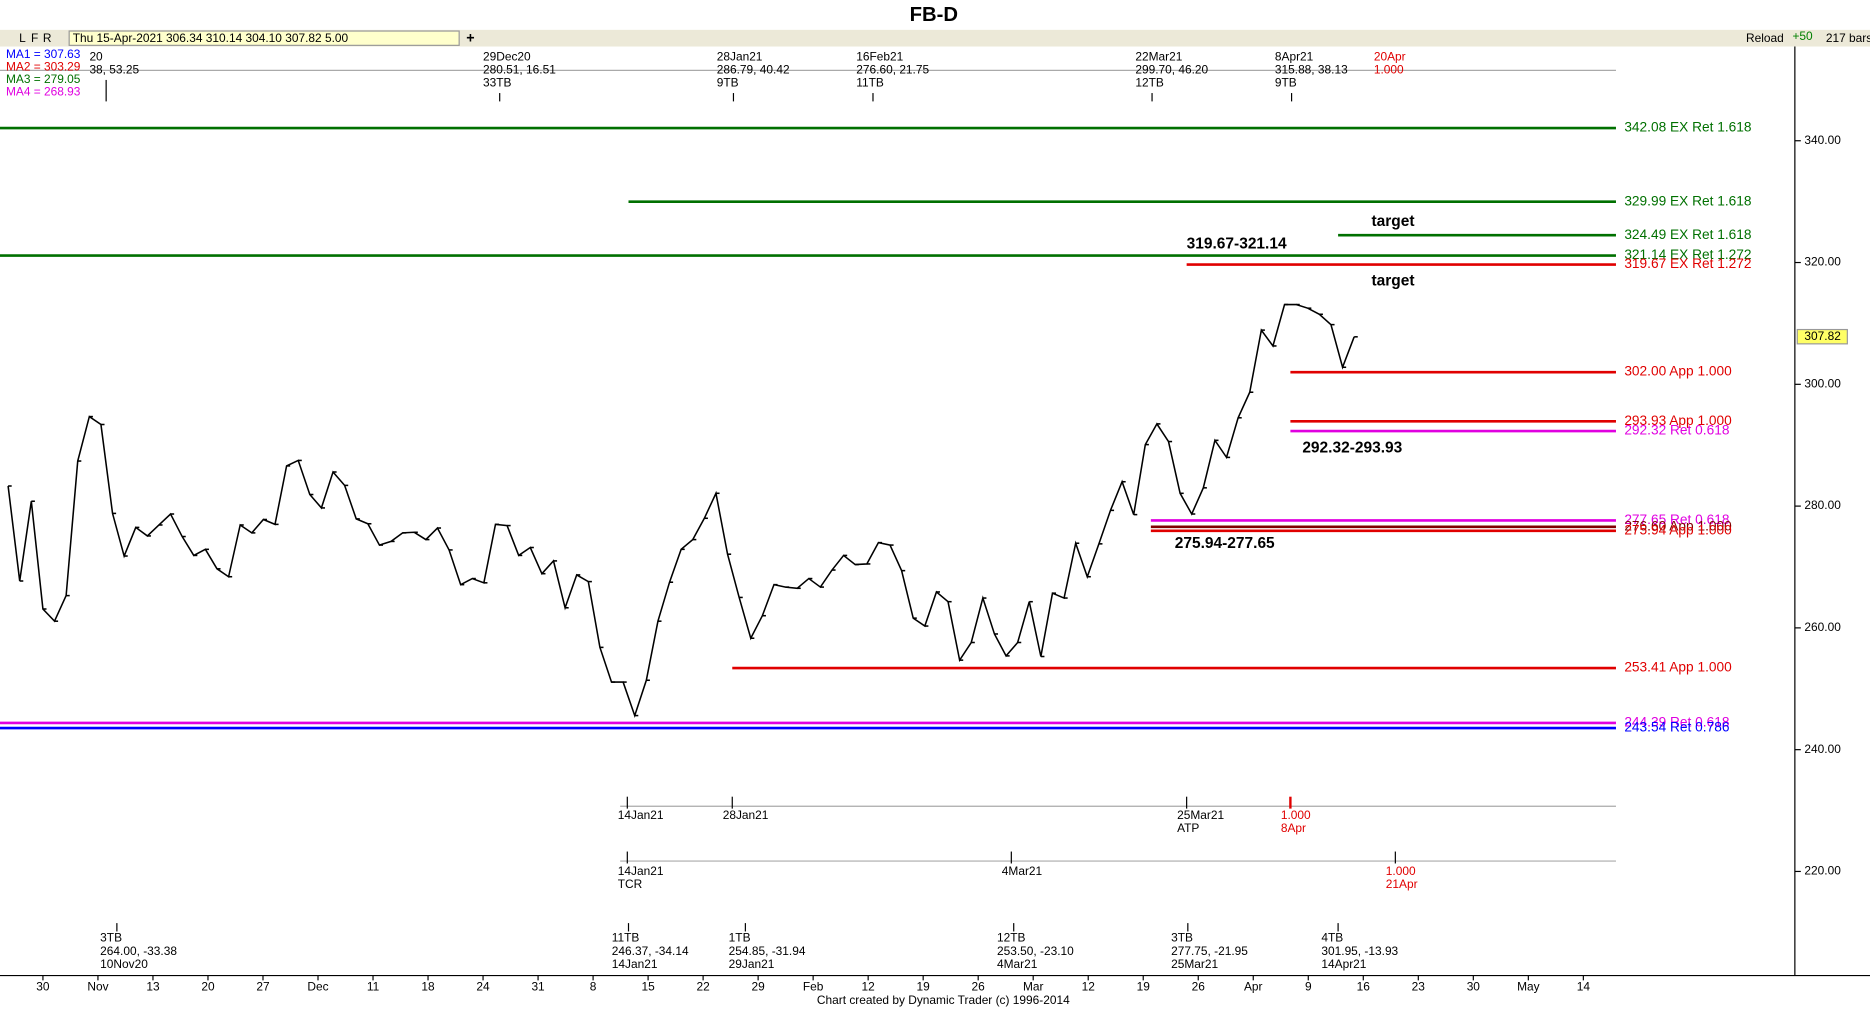 The height and width of the screenshot is (1009, 1870). What do you see at coordinates (1688, 127) in the screenshot?
I see `level-label: 342.08 EX Ret 1.618` at bounding box center [1688, 127].